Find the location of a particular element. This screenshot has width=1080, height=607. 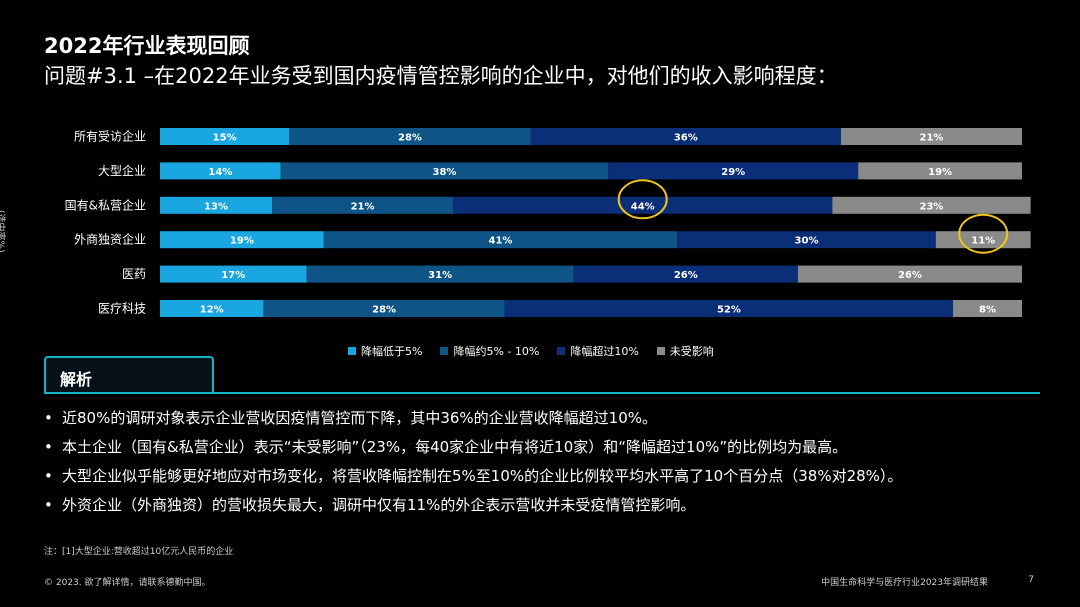

category-label: 外商独资企业 is located at coordinates (110, 239).